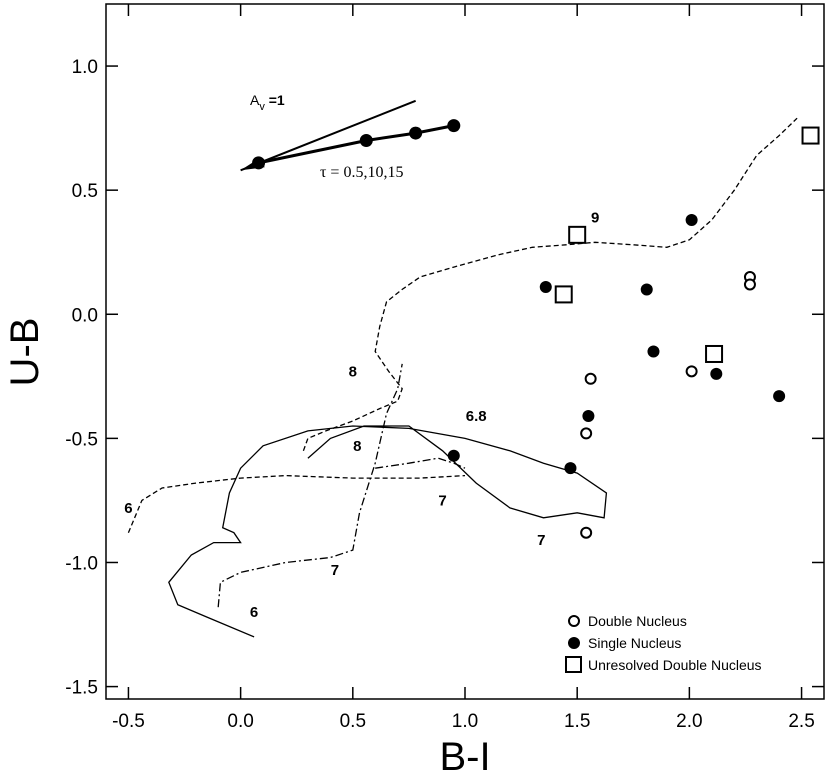 This screenshot has width=830, height=778. What do you see at coordinates (85, 315) in the screenshot?
I see `y-tick-label: 0.0` at bounding box center [85, 315].